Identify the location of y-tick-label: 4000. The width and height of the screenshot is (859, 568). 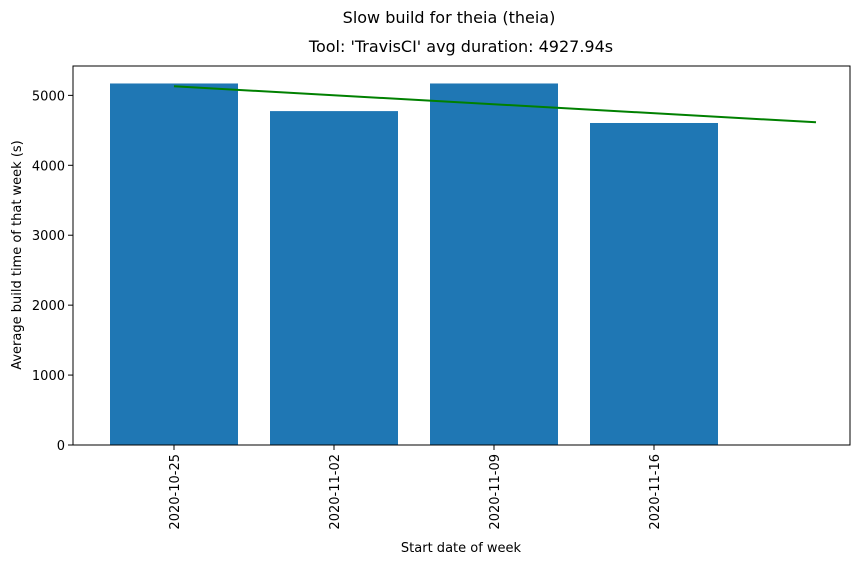
(48, 166).